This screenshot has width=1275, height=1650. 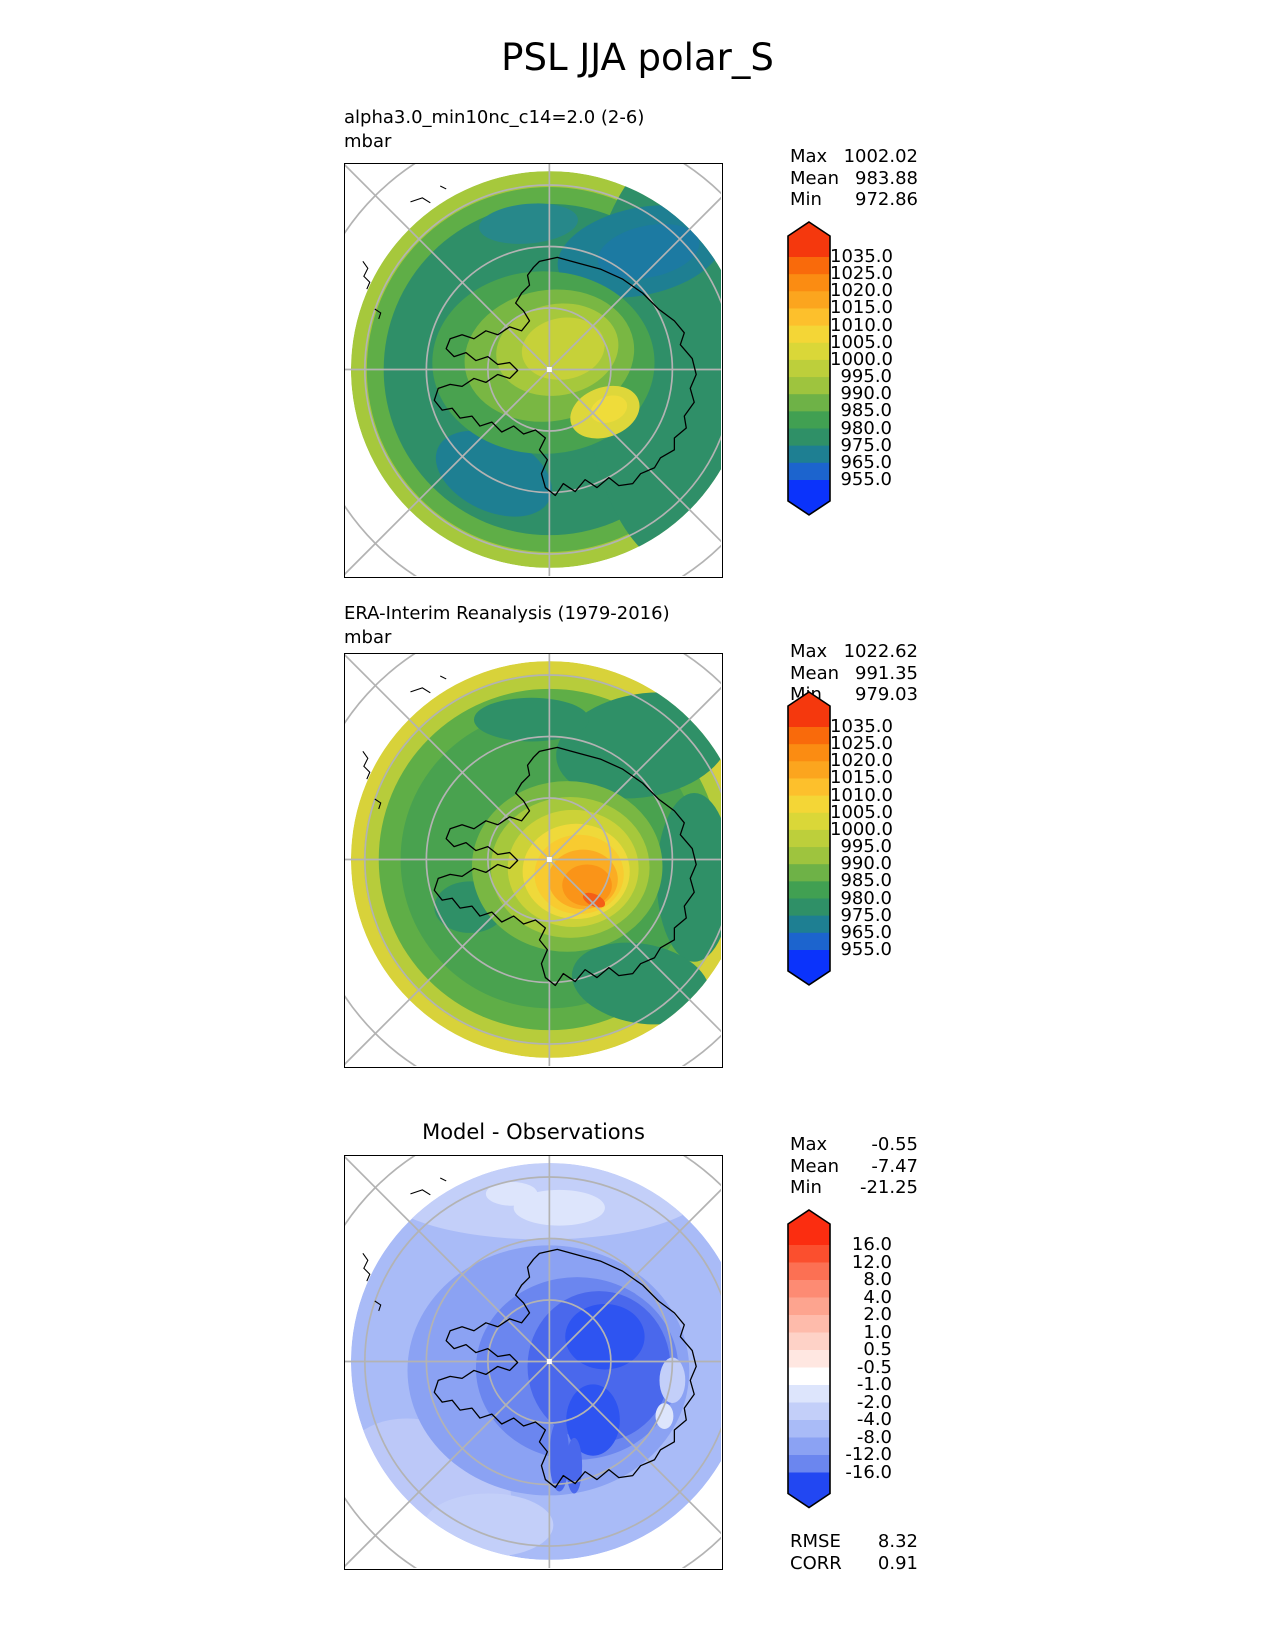 What do you see at coordinates (874, 1384) in the screenshot?
I see `colorbar-tick-label: -1.0` at bounding box center [874, 1384].